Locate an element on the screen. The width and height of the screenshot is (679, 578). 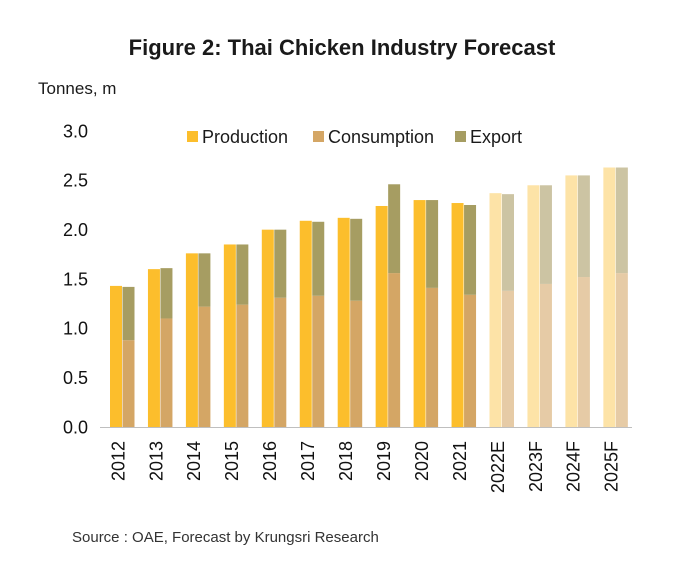
bar-group-2012 is located at coordinates (122, 356).